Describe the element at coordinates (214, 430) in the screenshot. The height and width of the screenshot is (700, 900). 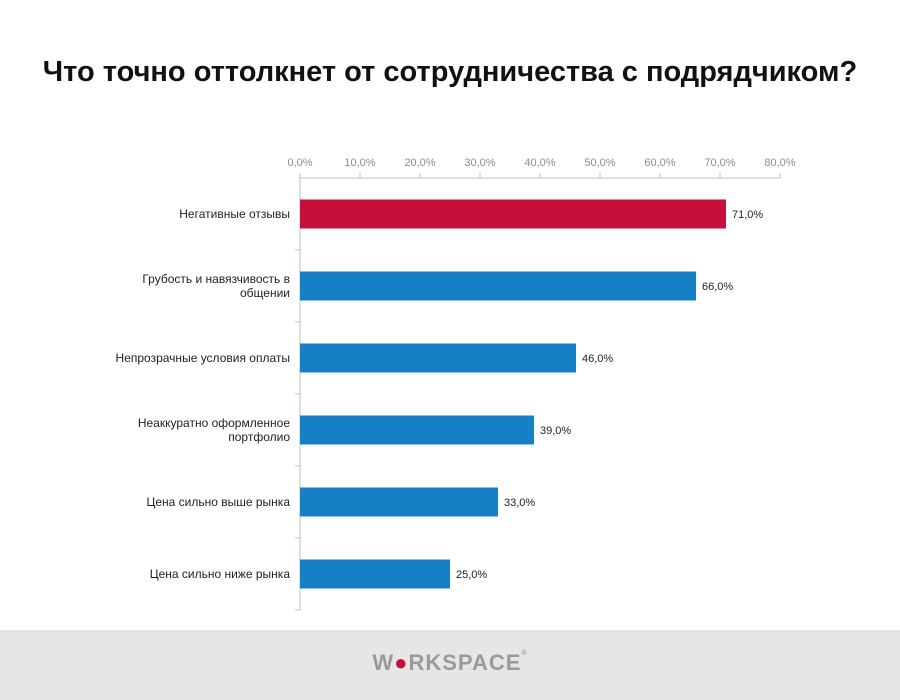
I see `category-label: Неаккуратно оформленное портфолио` at that location.